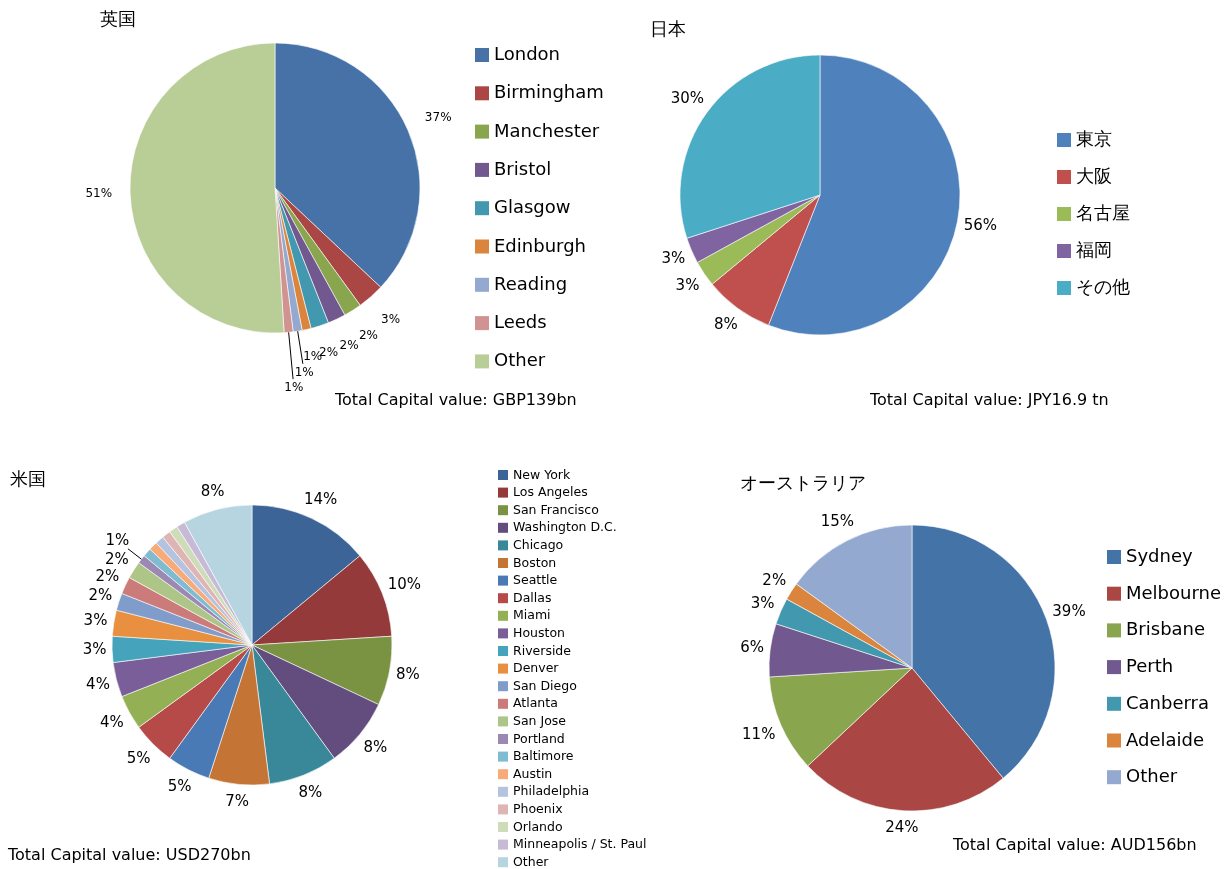  I want to click on title: 英国, so click(118, 18).